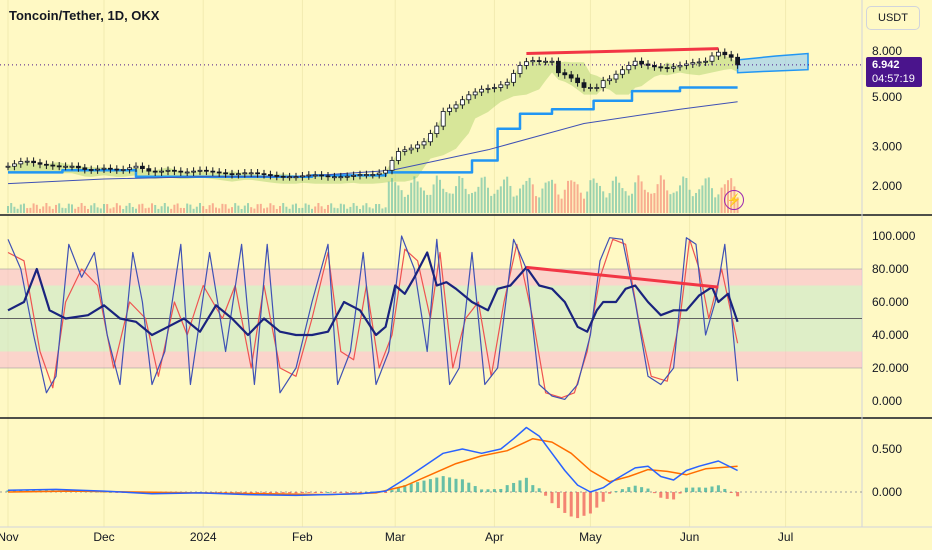  Describe the element at coordinates (689, 537) in the screenshot. I see `time-axis-label: Jun` at that location.